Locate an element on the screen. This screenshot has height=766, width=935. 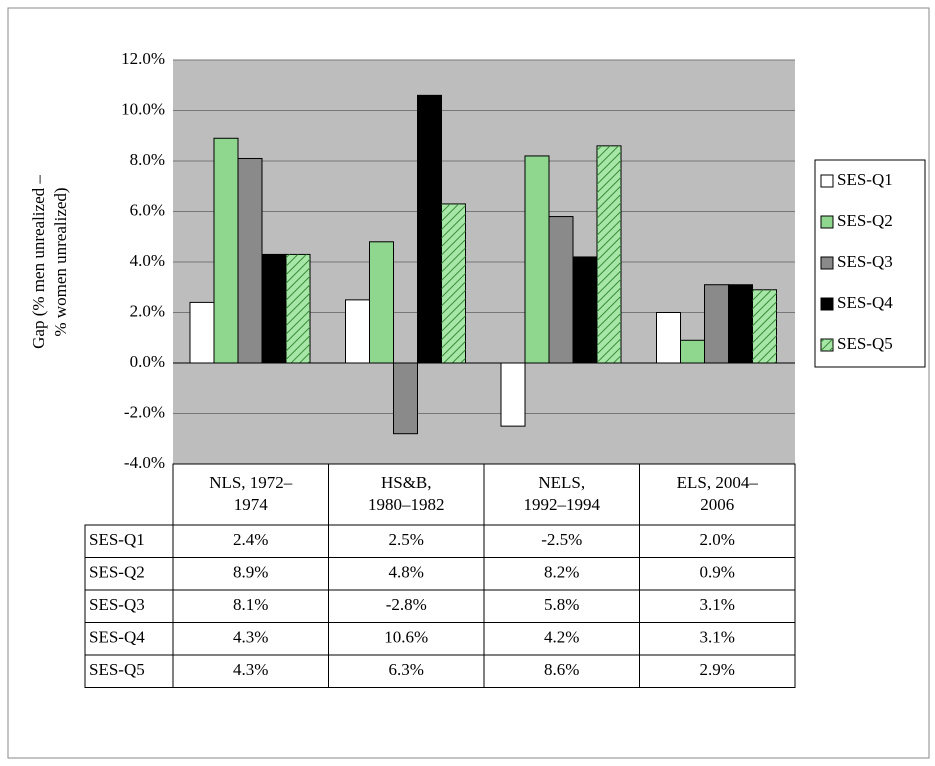
table-row-label: SES-Q5 is located at coordinates (117, 669).